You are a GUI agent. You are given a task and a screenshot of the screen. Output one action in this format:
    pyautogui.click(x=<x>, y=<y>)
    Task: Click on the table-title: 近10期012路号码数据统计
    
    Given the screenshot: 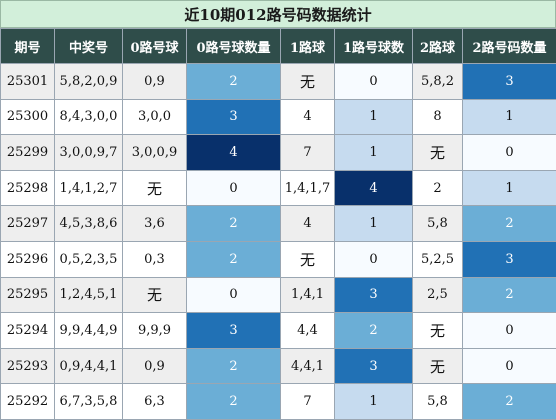 What is the action you would take?
    pyautogui.click(x=278, y=14)
    